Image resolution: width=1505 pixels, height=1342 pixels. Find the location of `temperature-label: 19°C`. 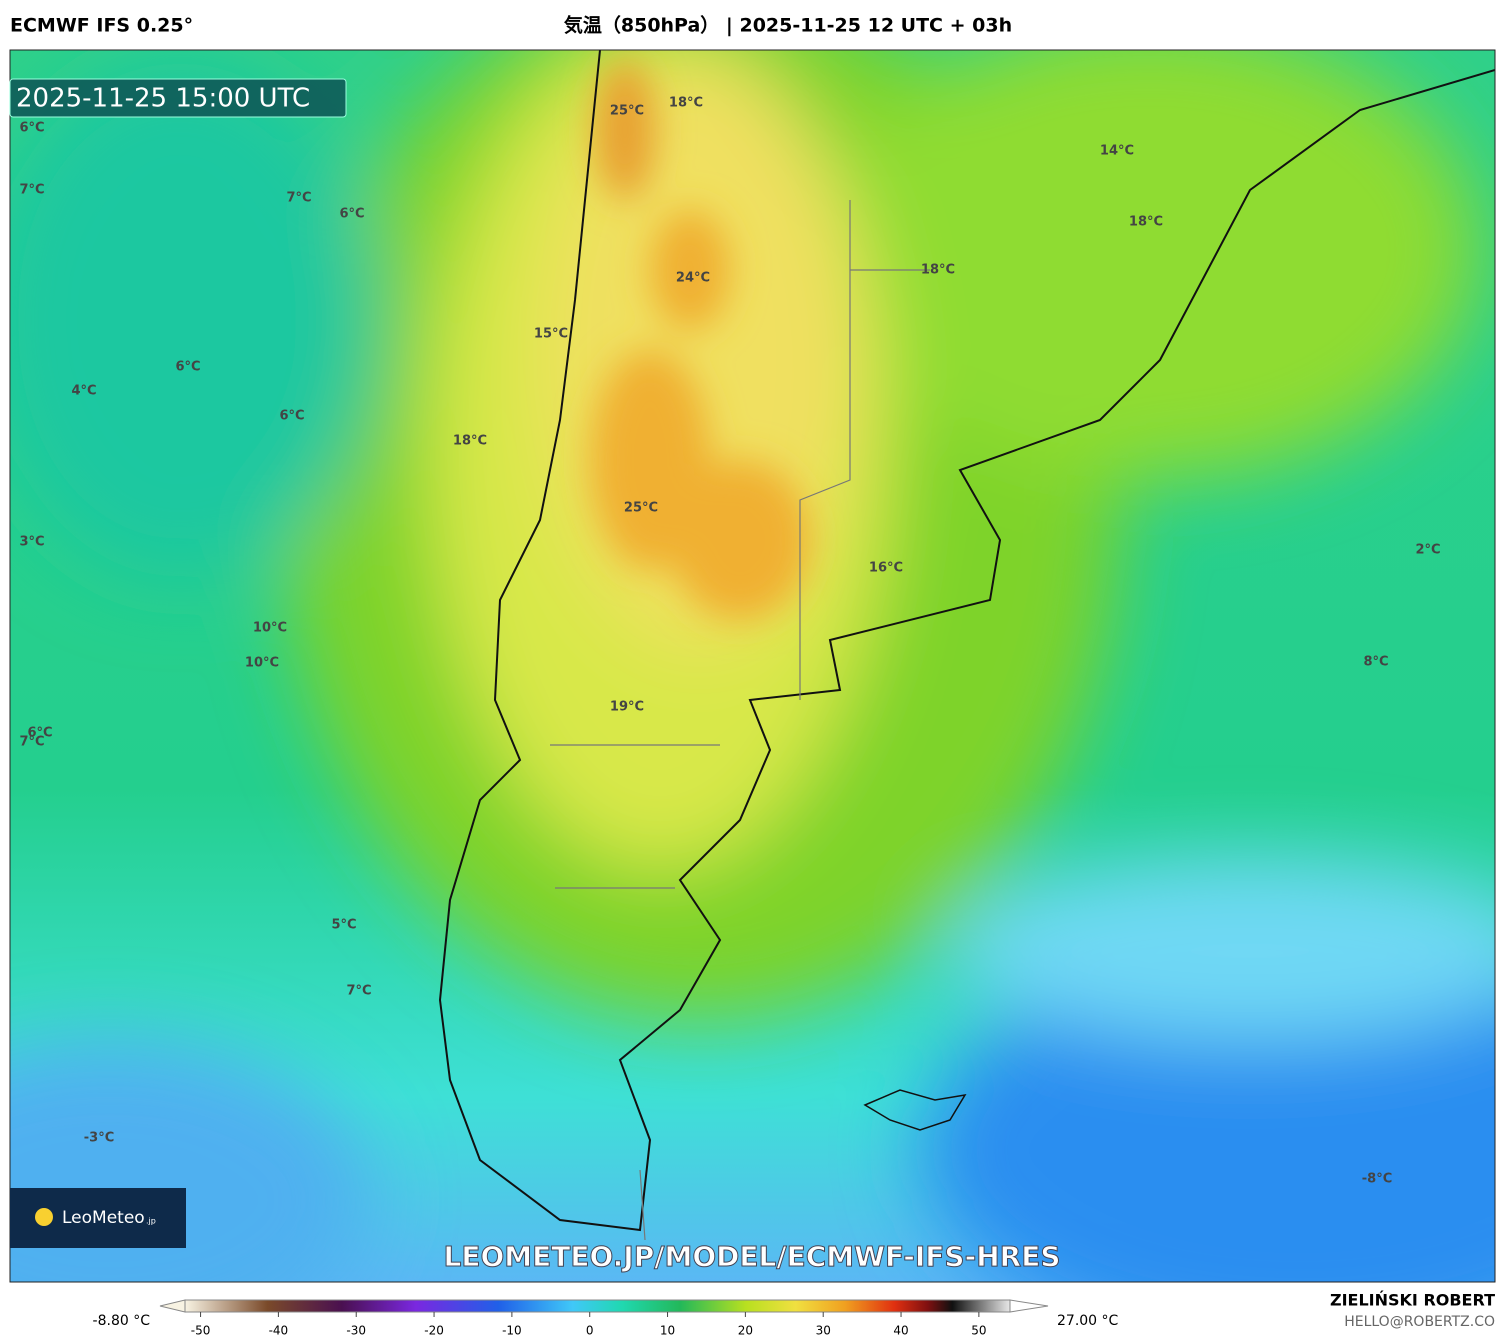

temperature-label: 19°C is located at coordinates (627, 707).